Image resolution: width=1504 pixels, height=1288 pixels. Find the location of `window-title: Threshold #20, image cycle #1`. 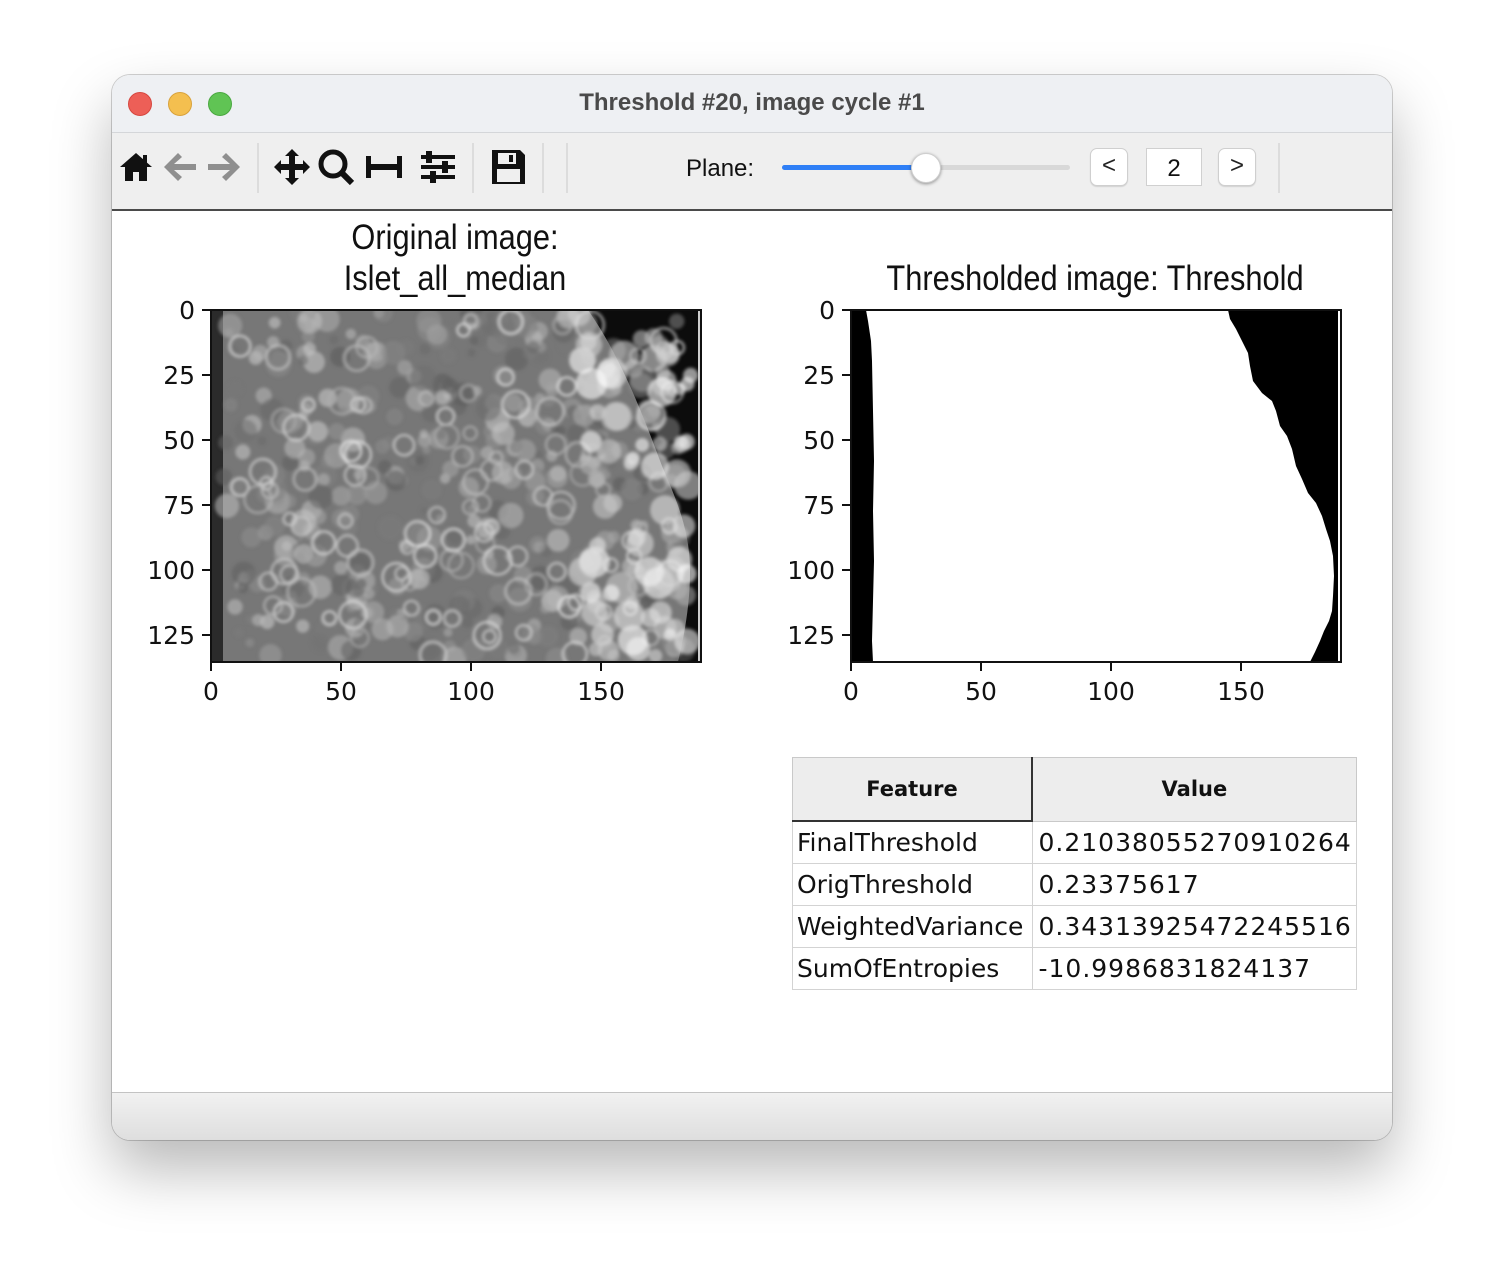

window-title: Threshold #20, image cycle #1 is located at coordinates (752, 102).